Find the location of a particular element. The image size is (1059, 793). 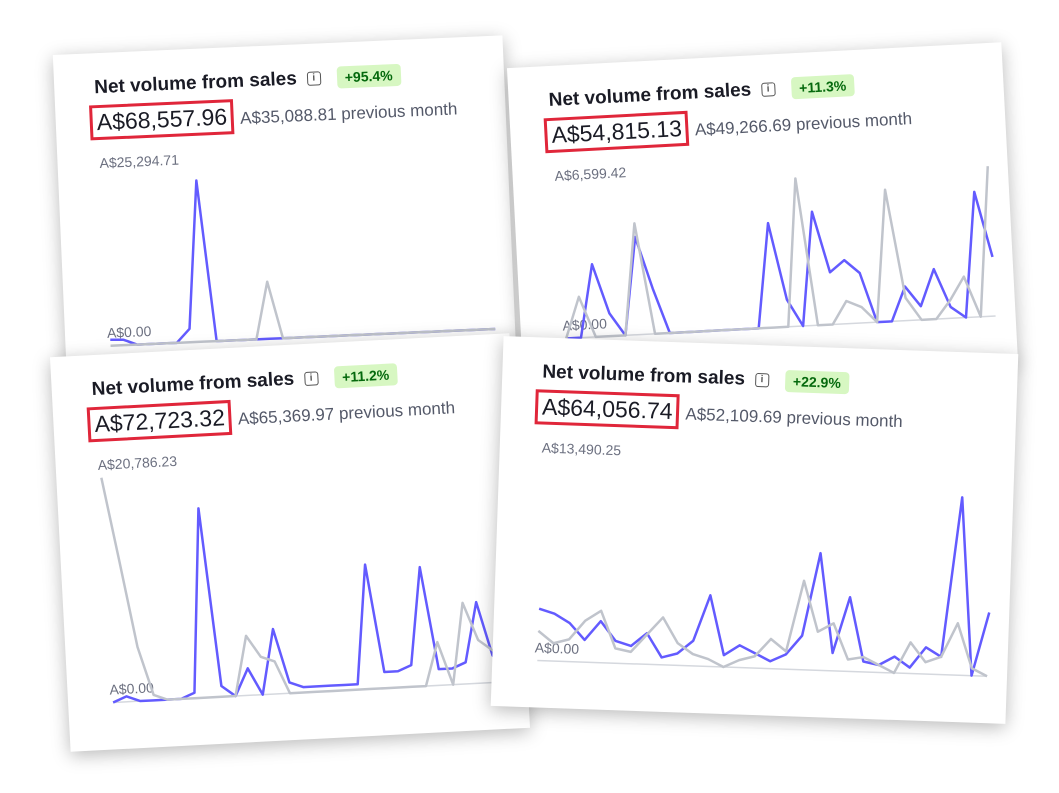

comparison: A$35,088.81 previous month is located at coordinates (348, 113).